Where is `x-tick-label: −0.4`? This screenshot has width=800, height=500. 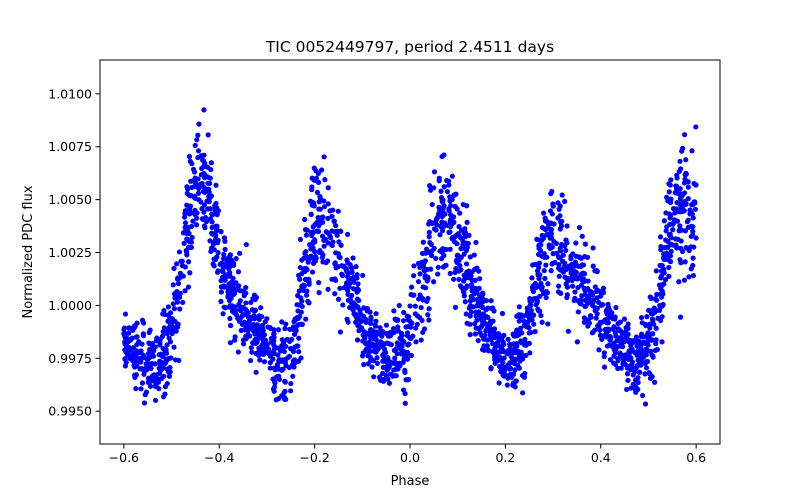
x-tick-label: −0.4 is located at coordinates (219, 457).